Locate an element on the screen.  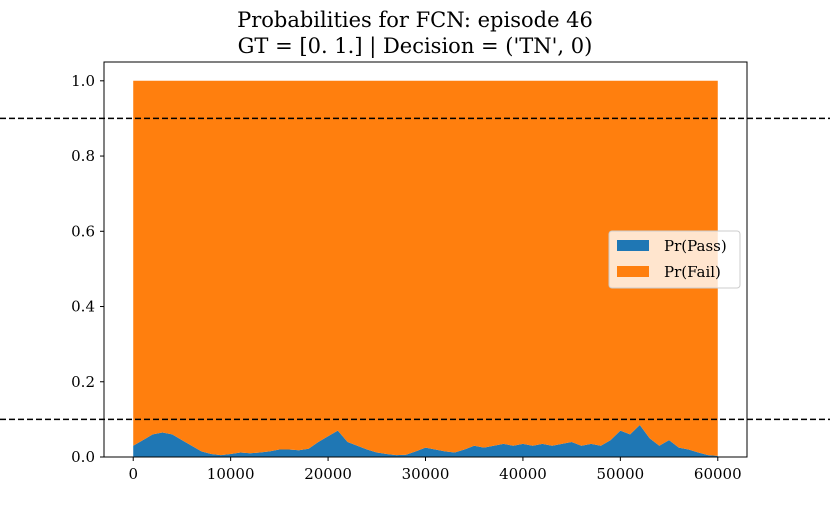
x-tick-label: 50000 is located at coordinates (620, 474).